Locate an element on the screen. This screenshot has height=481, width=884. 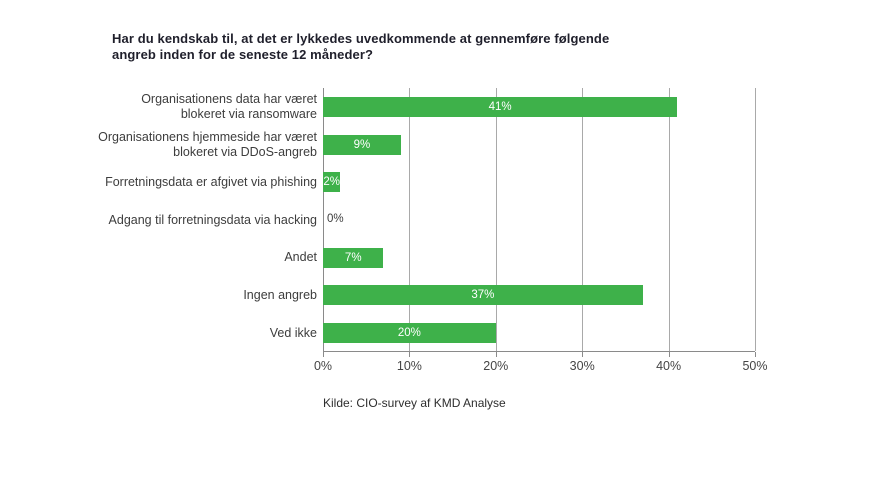
x-tick-label: 20% is located at coordinates (496, 366).